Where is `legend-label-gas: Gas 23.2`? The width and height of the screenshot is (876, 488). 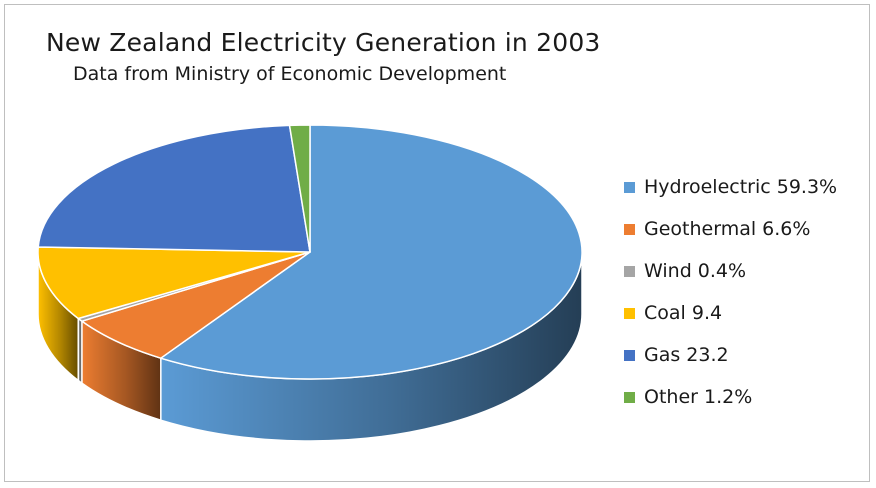 legend-label-gas: Gas 23.2 is located at coordinates (686, 355).